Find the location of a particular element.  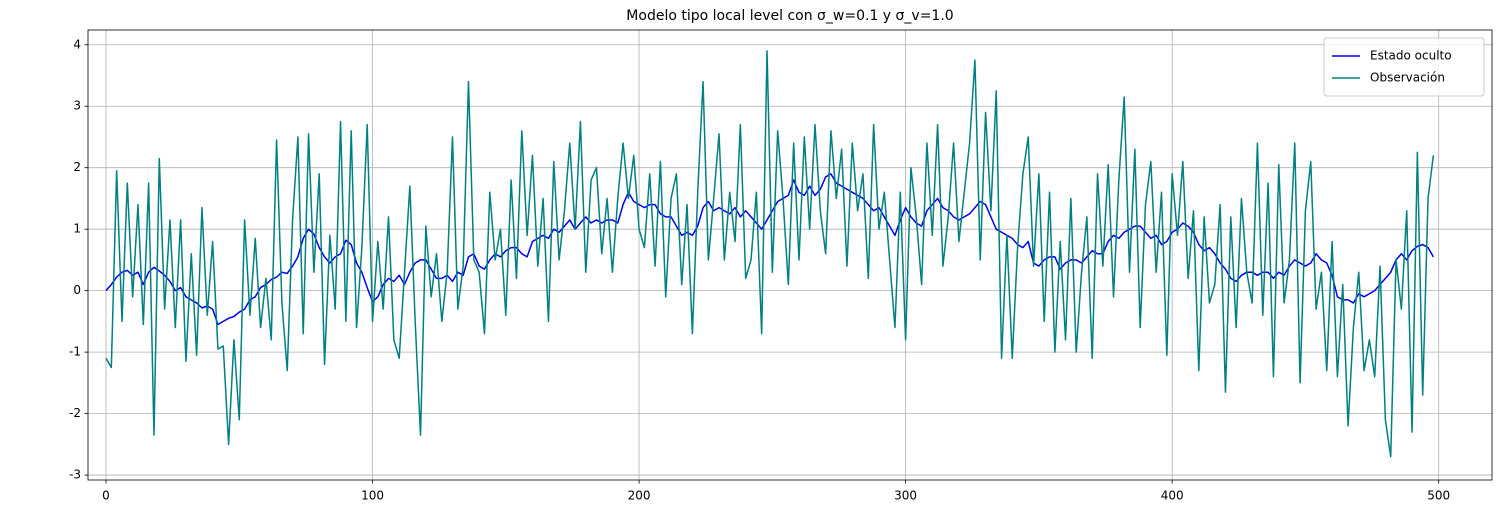

y-tick-label: 1 is located at coordinates (77, 229).